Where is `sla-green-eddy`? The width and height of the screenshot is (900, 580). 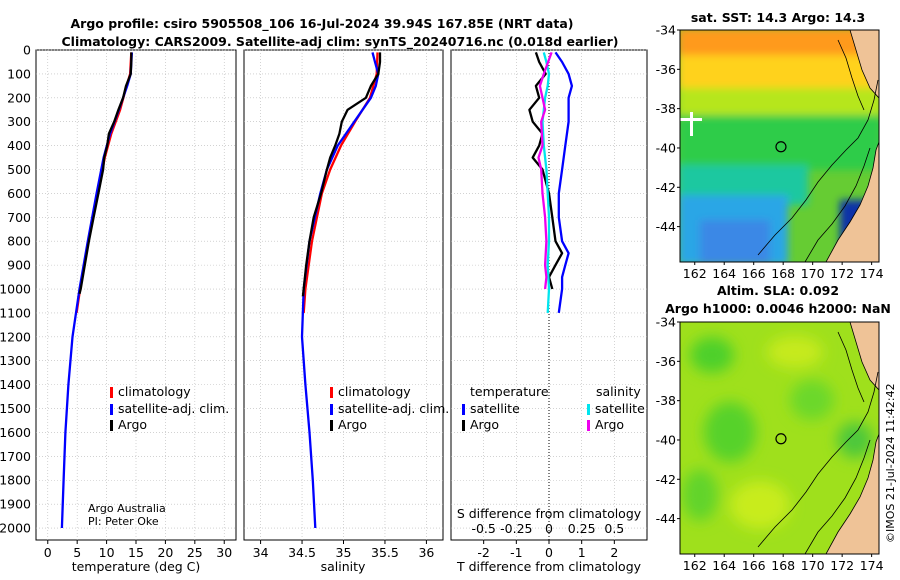 sla-green-eddy is located at coordinates (730, 432).